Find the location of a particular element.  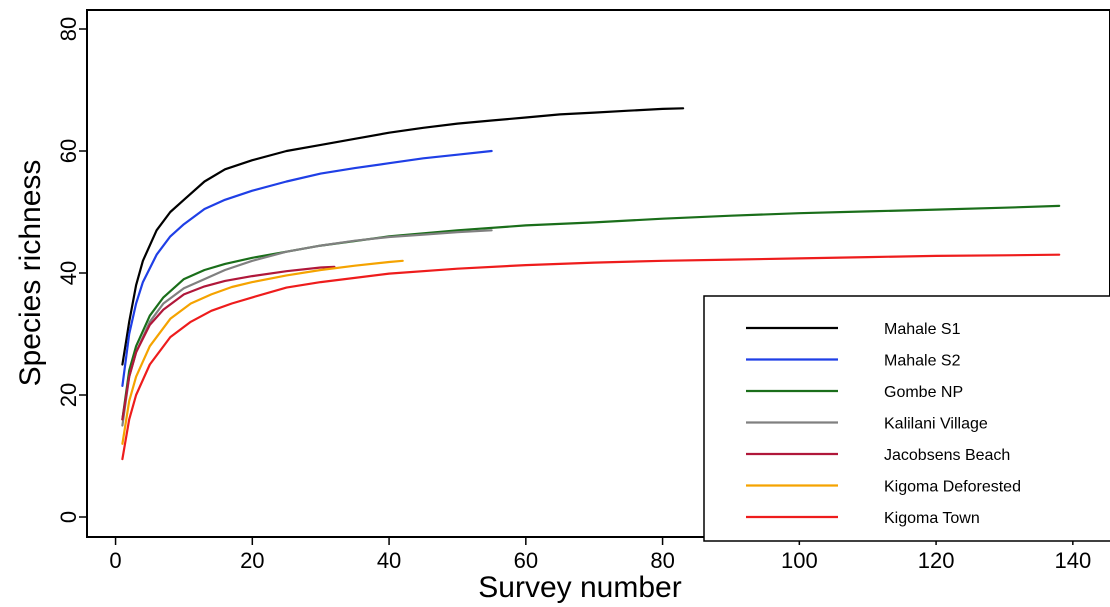

legend-label: Gombe NP is located at coordinates (923, 392).